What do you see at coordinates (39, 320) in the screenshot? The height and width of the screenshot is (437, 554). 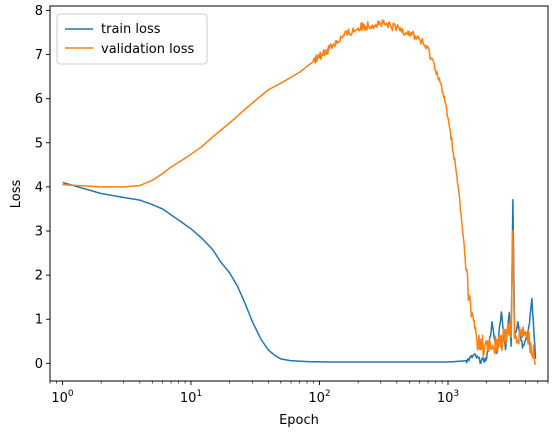 I see `y-tick-label: 1` at bounding box center [39, 320].